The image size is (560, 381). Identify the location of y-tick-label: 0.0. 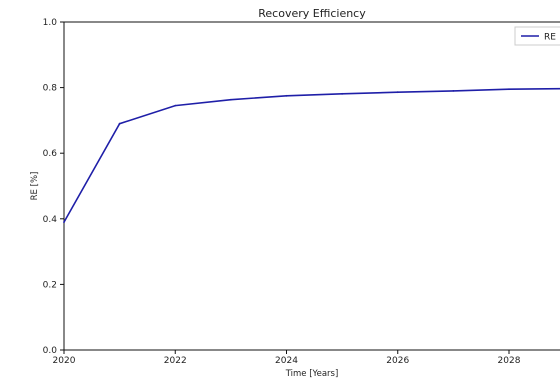
(50, 351).